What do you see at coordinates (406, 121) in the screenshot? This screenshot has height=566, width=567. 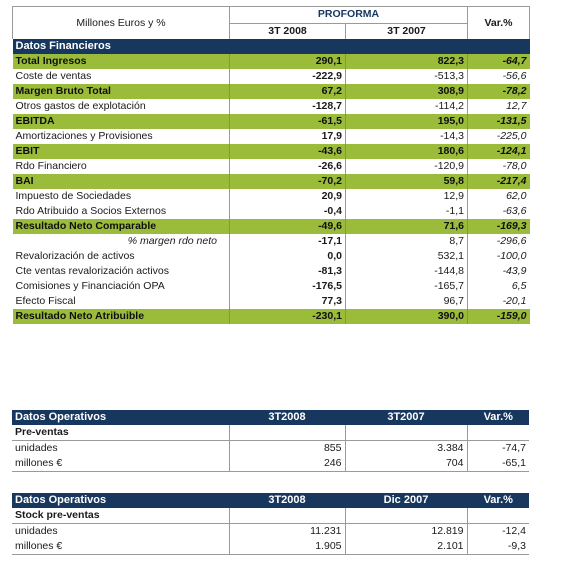 I see `value-3t2007: 195,0` at bounding box center [406, 121].